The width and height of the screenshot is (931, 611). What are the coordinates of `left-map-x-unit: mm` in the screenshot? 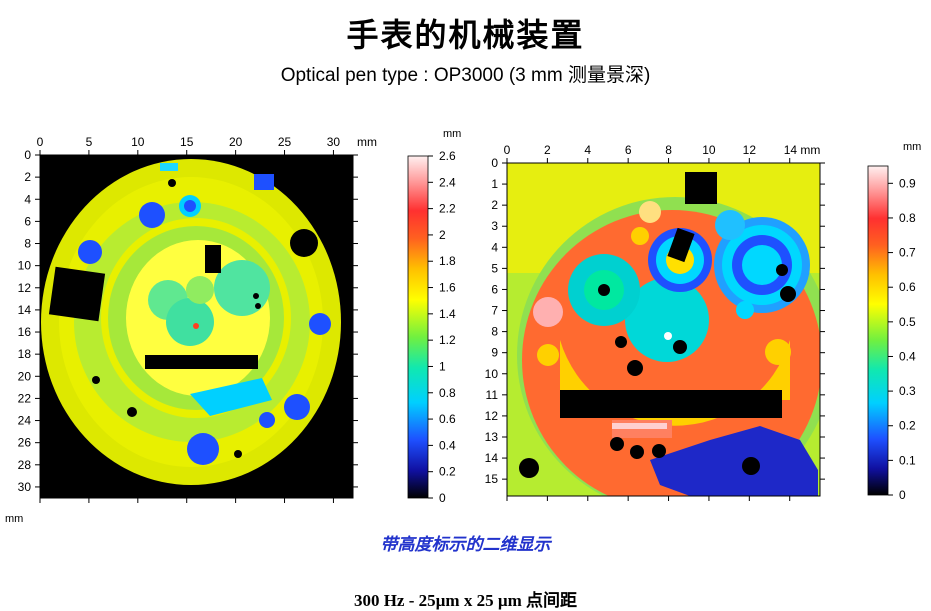 It's located at (367, 142).